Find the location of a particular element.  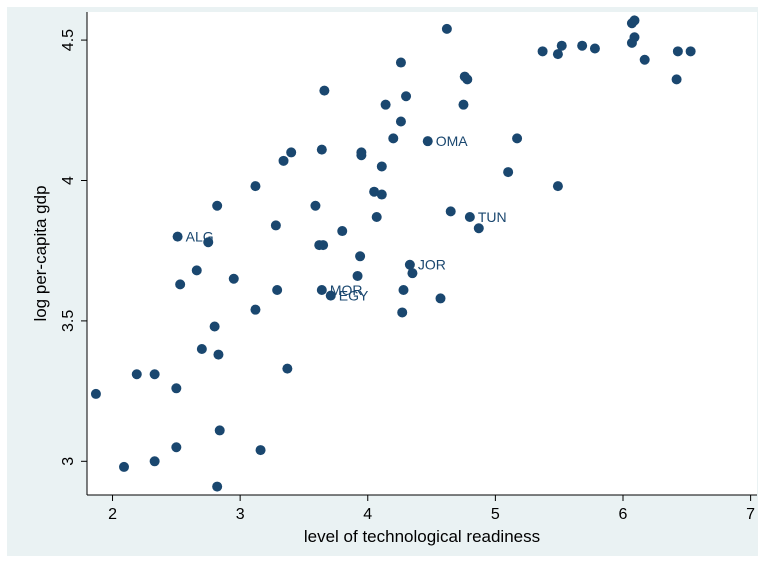

point-label-oma: OMA is located at coordinates (452, 141).